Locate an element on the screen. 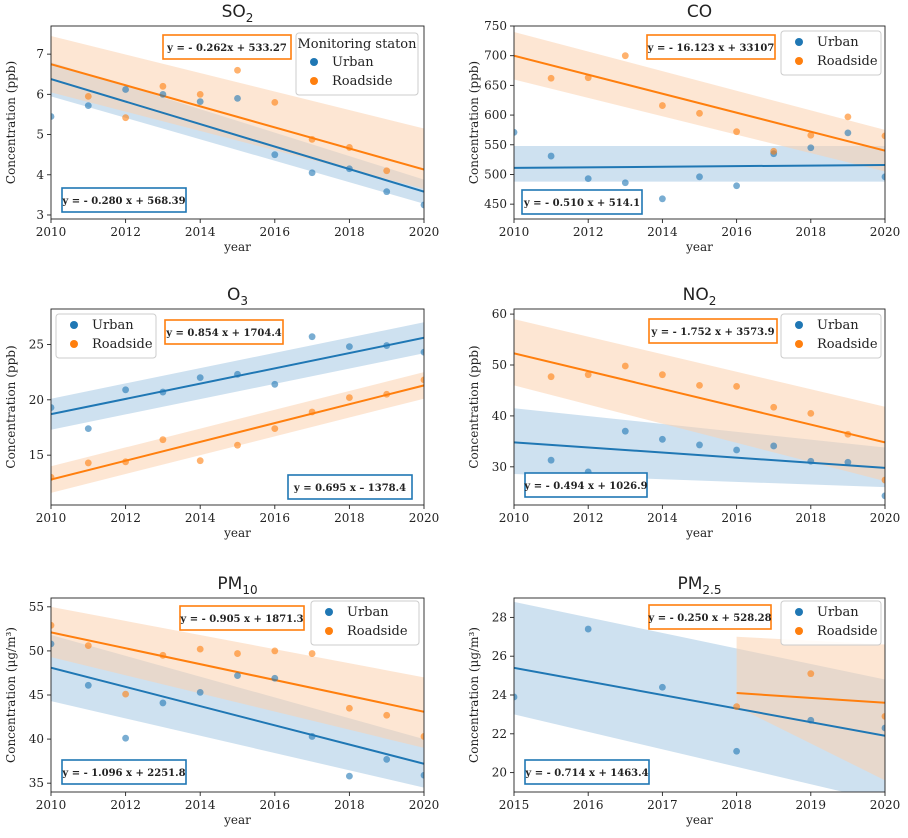 This screenshot has width=908, height=838. chart-title: CO is located at coordinates (699, 12).